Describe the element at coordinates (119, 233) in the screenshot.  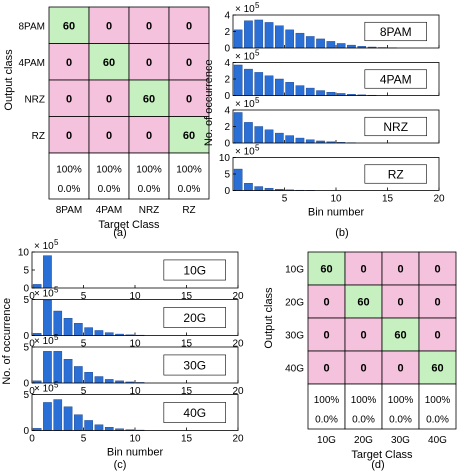
I see `panel-label-a: (a)` at that location.